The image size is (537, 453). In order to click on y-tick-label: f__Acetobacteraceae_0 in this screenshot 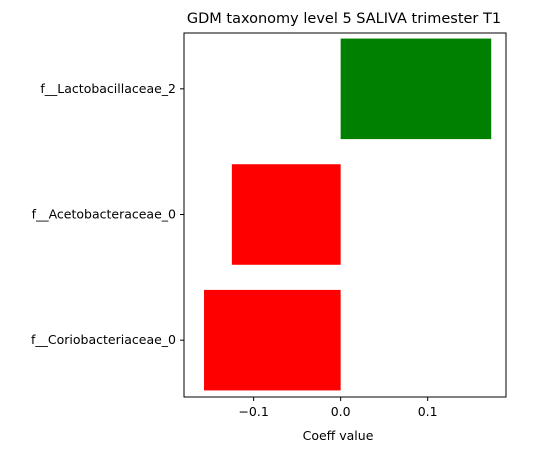, I will do `click(104, 214)`.